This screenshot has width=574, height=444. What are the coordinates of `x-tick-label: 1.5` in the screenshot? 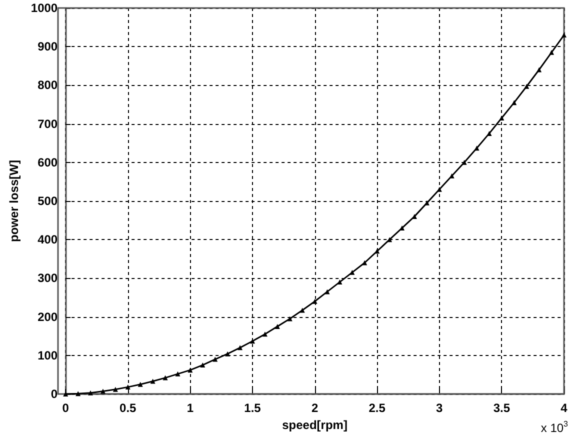 It's located at (253, 408).